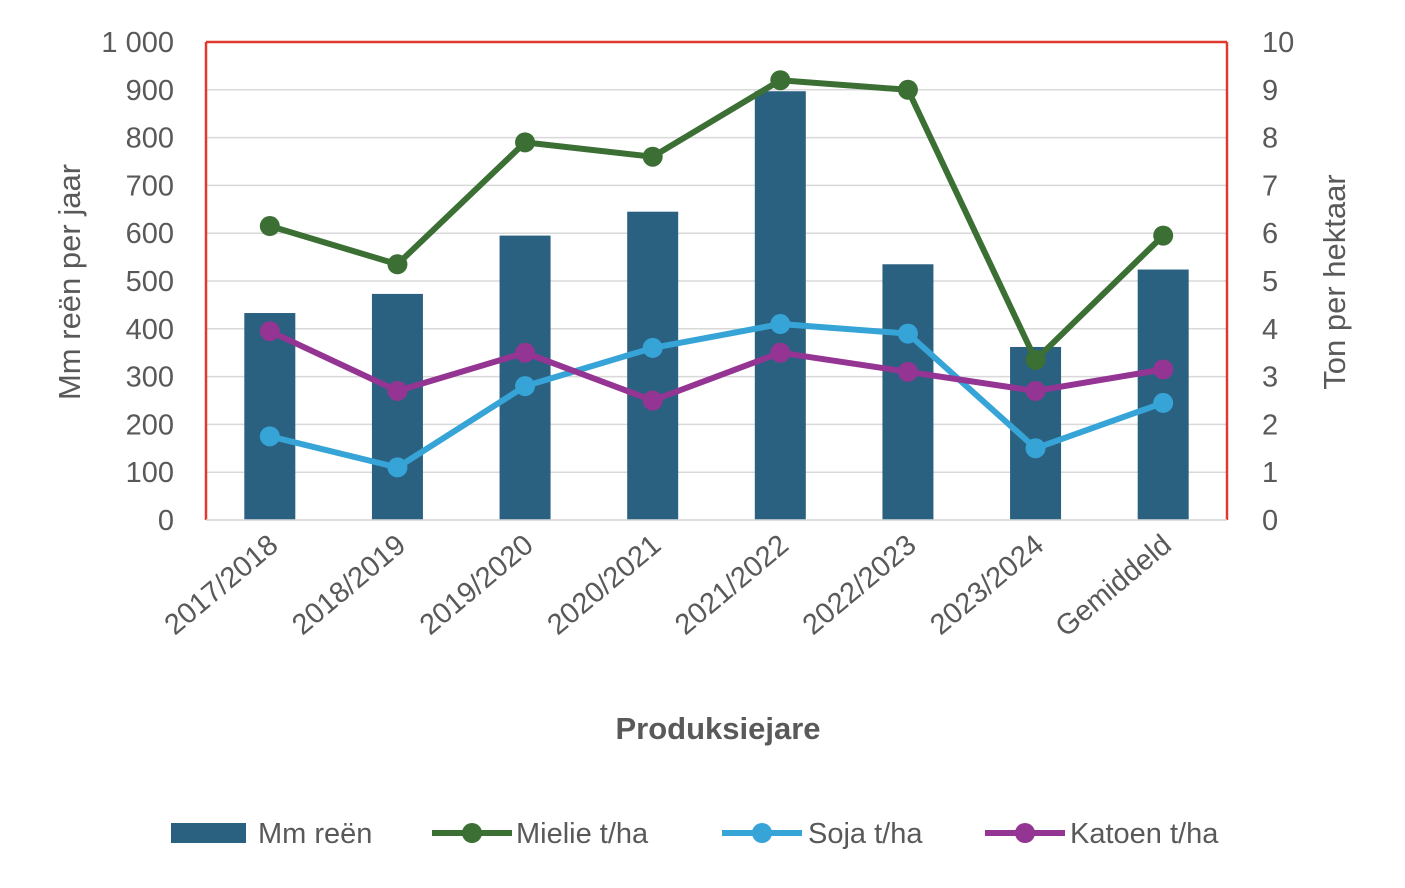 The height and width of the screenshot is (888, 1405). I want to click on point-mielie-t-ha-2021-2022, so click(780, 80).